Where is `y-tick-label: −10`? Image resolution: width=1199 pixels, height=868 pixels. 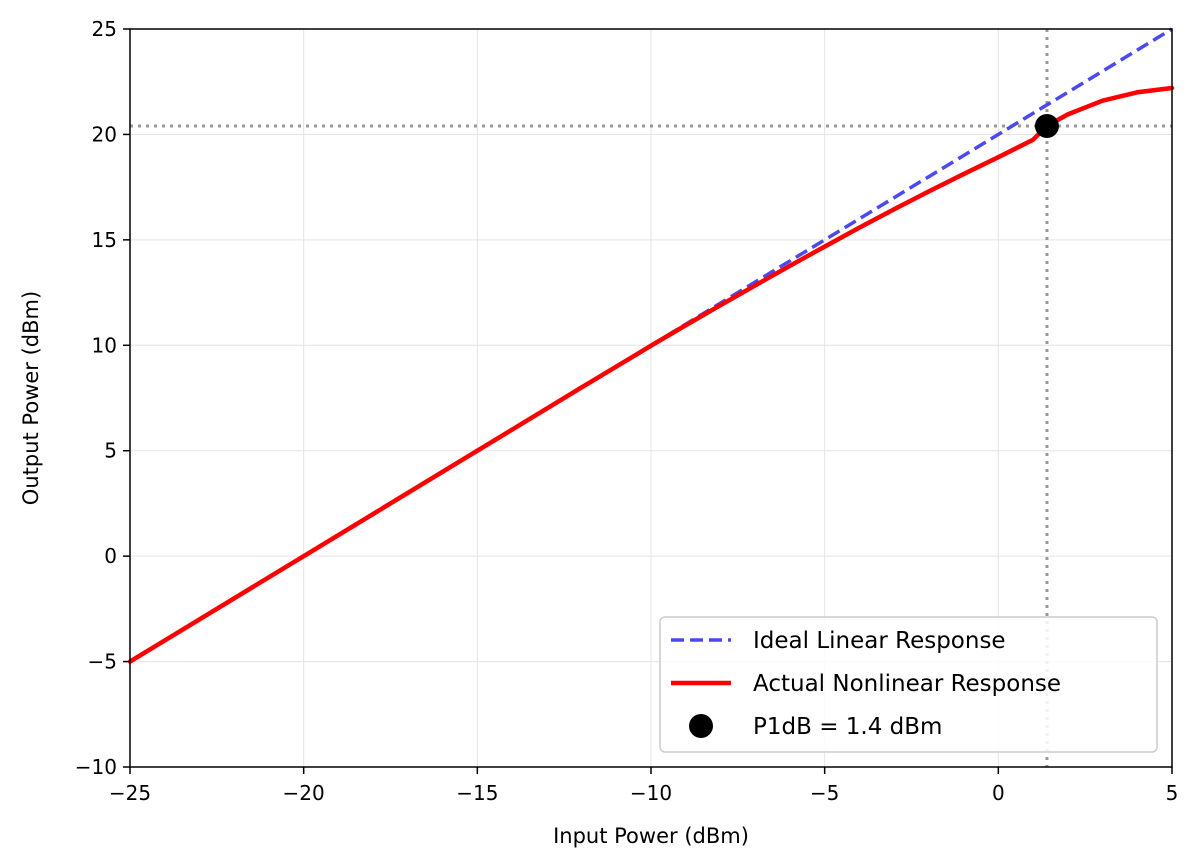 y-tick-label: −10 is located at coordinates (96, 767).